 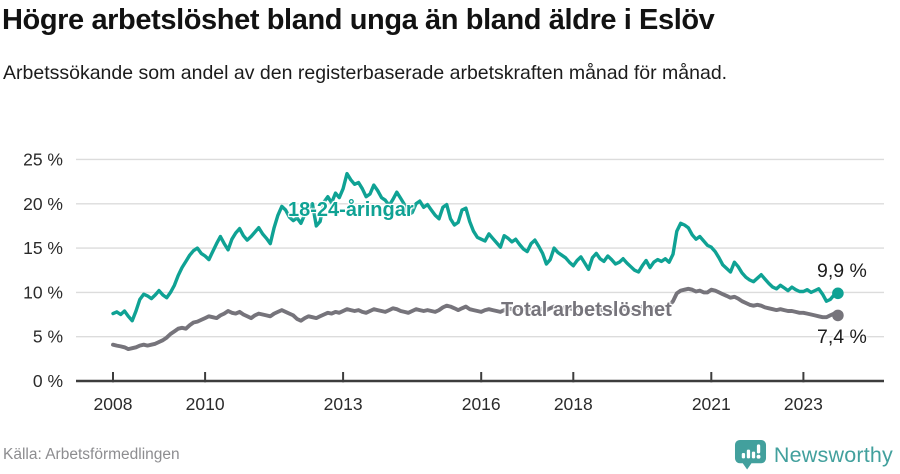 I want to click on x-tick-label-2013: 2013, so click(x=343, y=404).